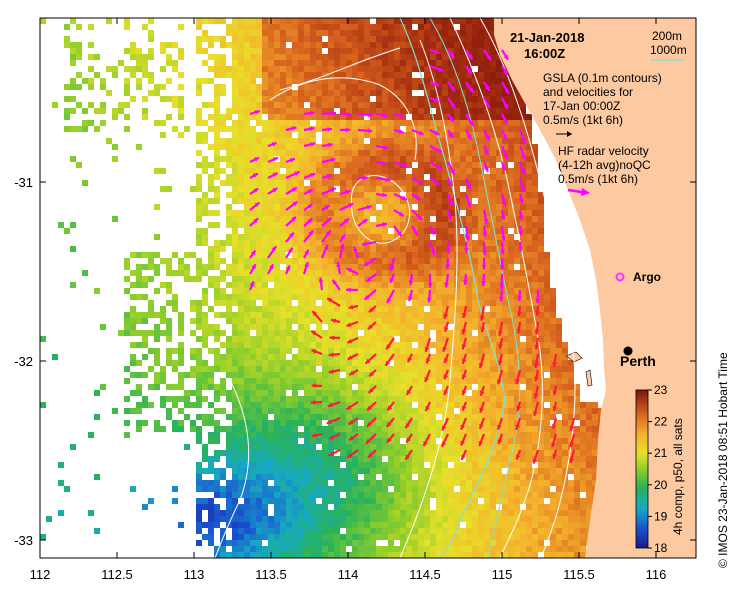 The height and width of the screenshot is (592, 739). What do you see at coordinates (668, 50) in the screenshot?
I see `legend-1000m-label: 1000m` at bounding box center [668, 50].